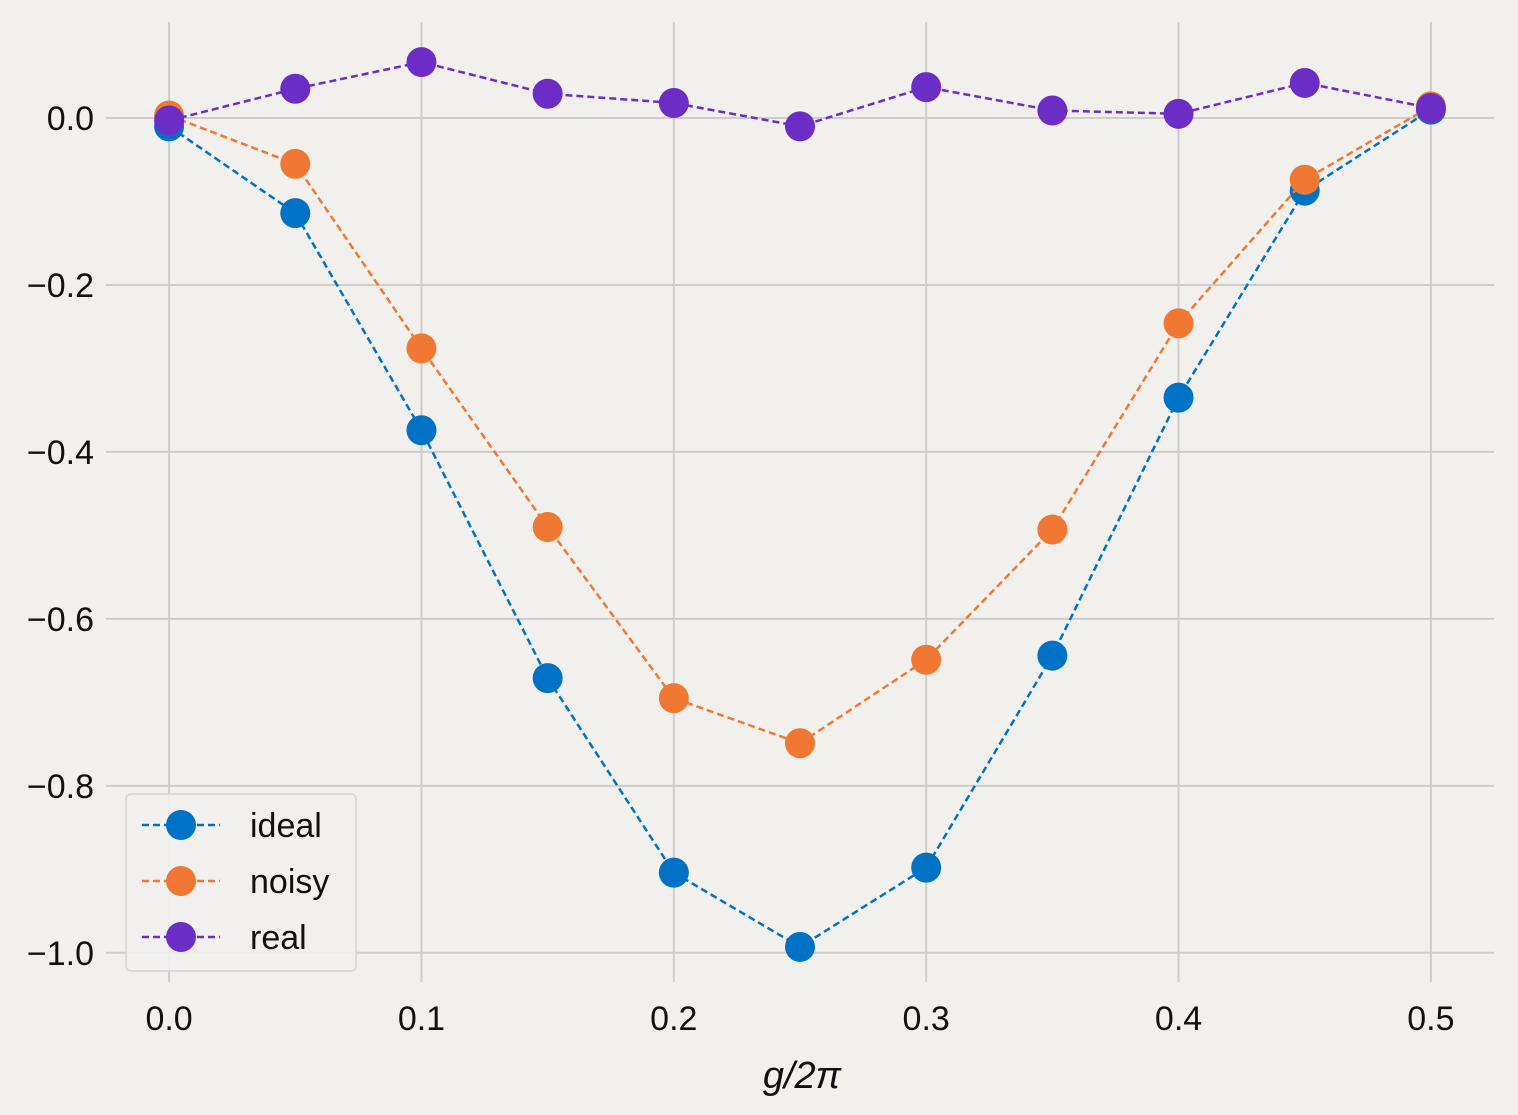 Image resolution: width=1518 pixels, height=1115 pixels. I want to click on y-tick-label: 0.0, so click(70, 119).